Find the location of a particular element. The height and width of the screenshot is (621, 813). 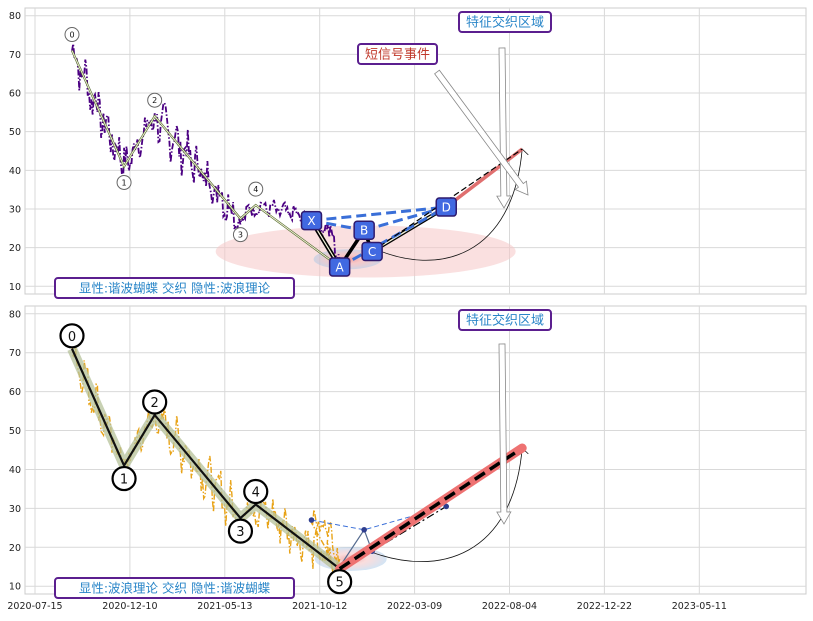

annotation-short-label: 短信号事件 is located at coordinates (397, 55).